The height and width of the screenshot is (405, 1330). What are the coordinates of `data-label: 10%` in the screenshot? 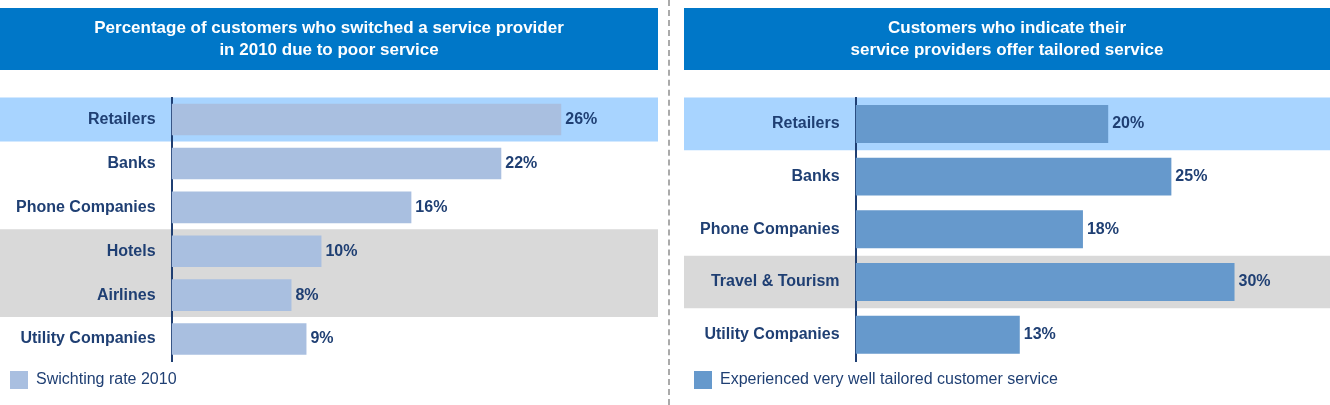 It's located at (341, 250).